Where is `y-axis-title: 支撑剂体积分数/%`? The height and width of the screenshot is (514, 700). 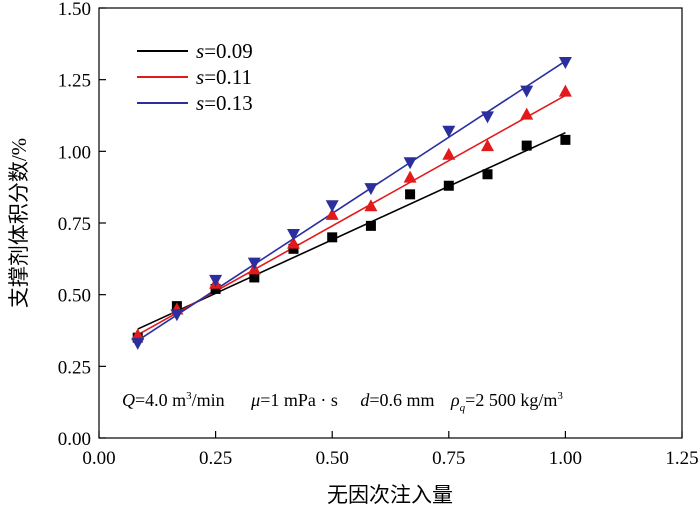 y-axis-title: 支撑剂体积分数/% is located at coordinates (19, 223).